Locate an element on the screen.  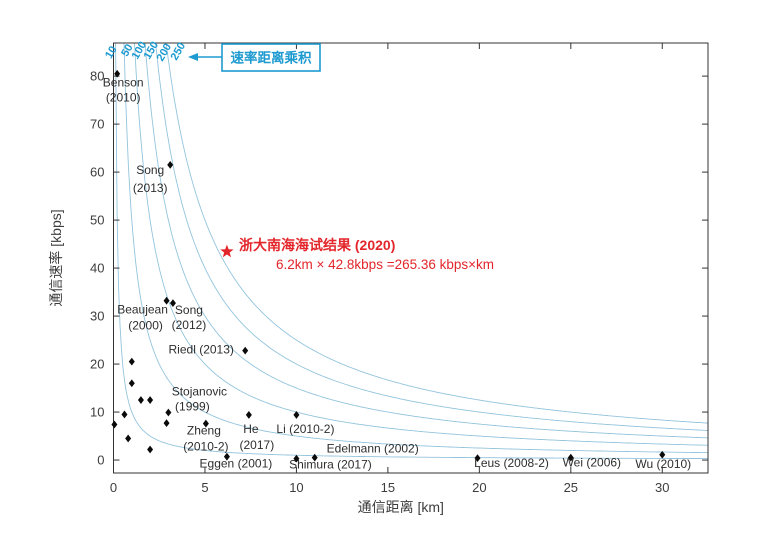
point-benson-2010 is located at coordinates (117, 73).